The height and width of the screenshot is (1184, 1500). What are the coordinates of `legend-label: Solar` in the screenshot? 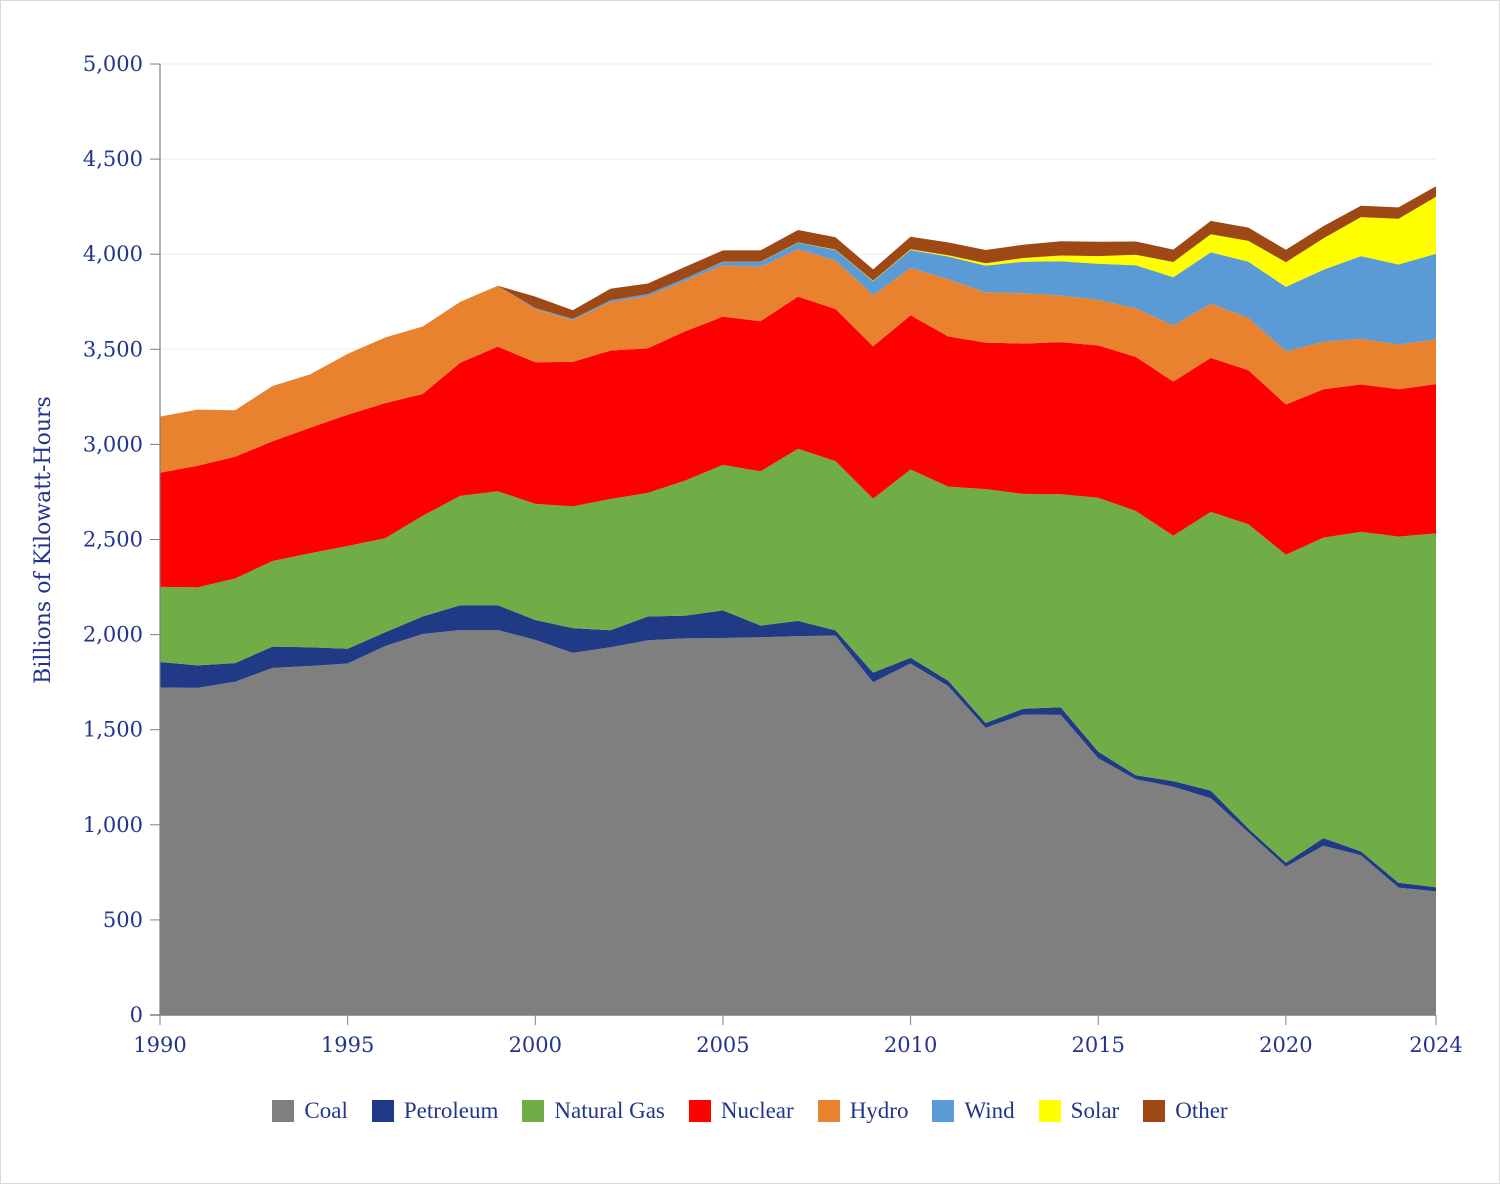 It's located at (1095, 1110).